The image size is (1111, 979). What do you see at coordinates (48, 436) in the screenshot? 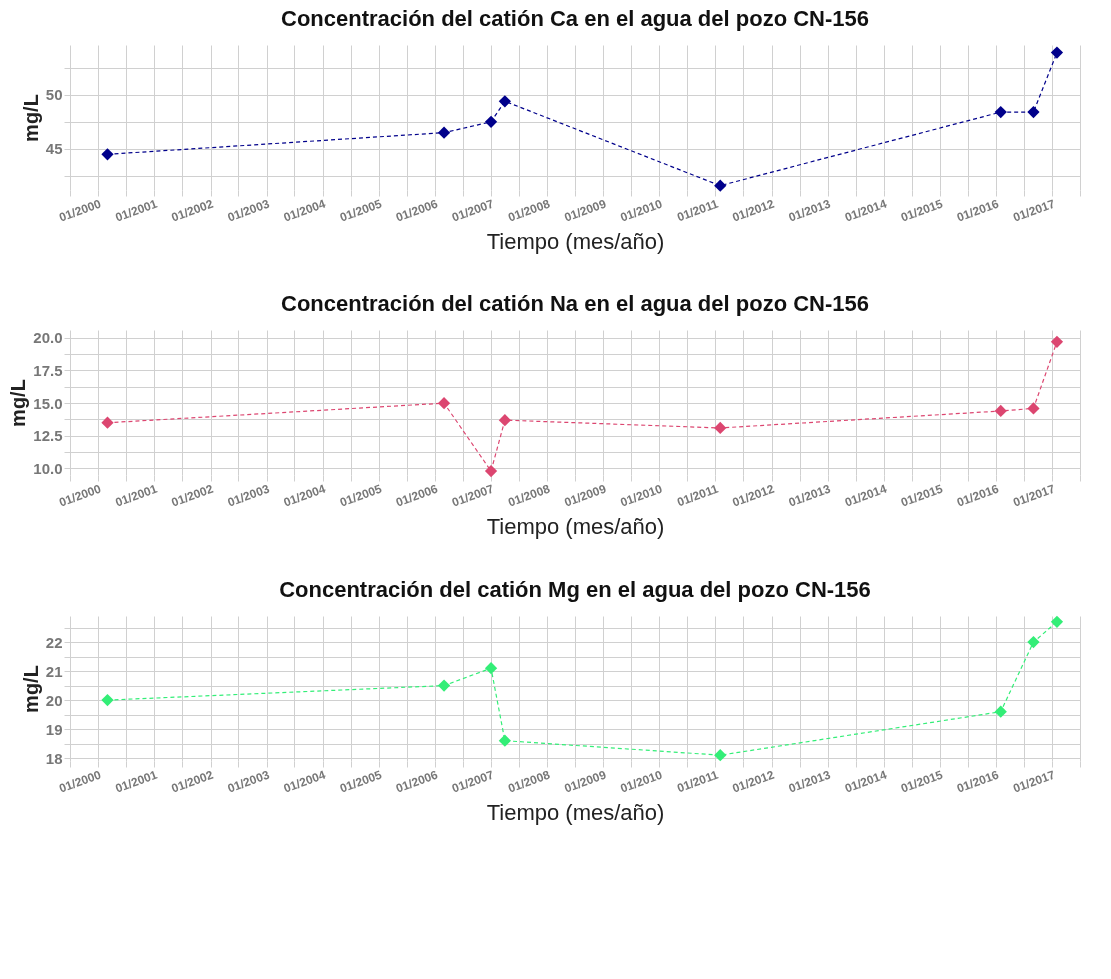
I see `y-tick-label: 12.5` at bounding box center [48, 436].